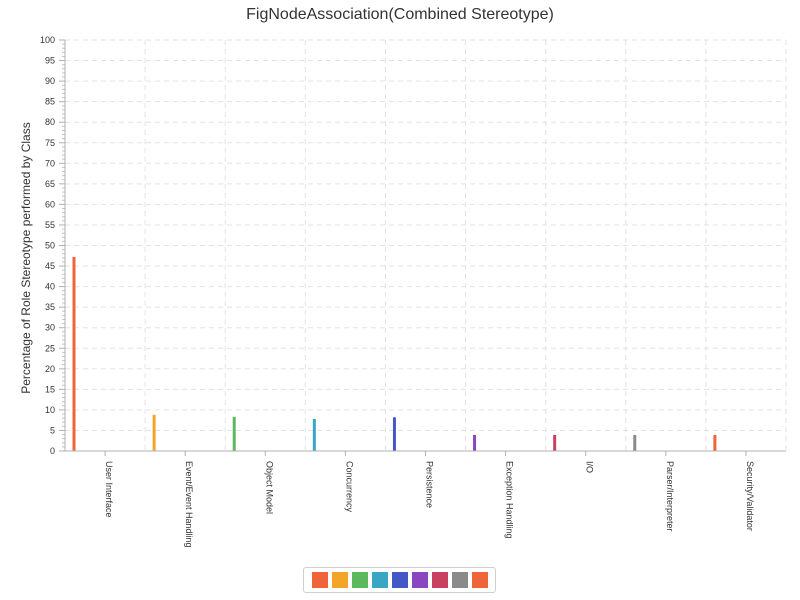 This screenshot has width=800, height=600. What do you see at coordinates (50, 369) in the screenshot?
I see `y-tick-label: 20` at bounding box center [50, 369].